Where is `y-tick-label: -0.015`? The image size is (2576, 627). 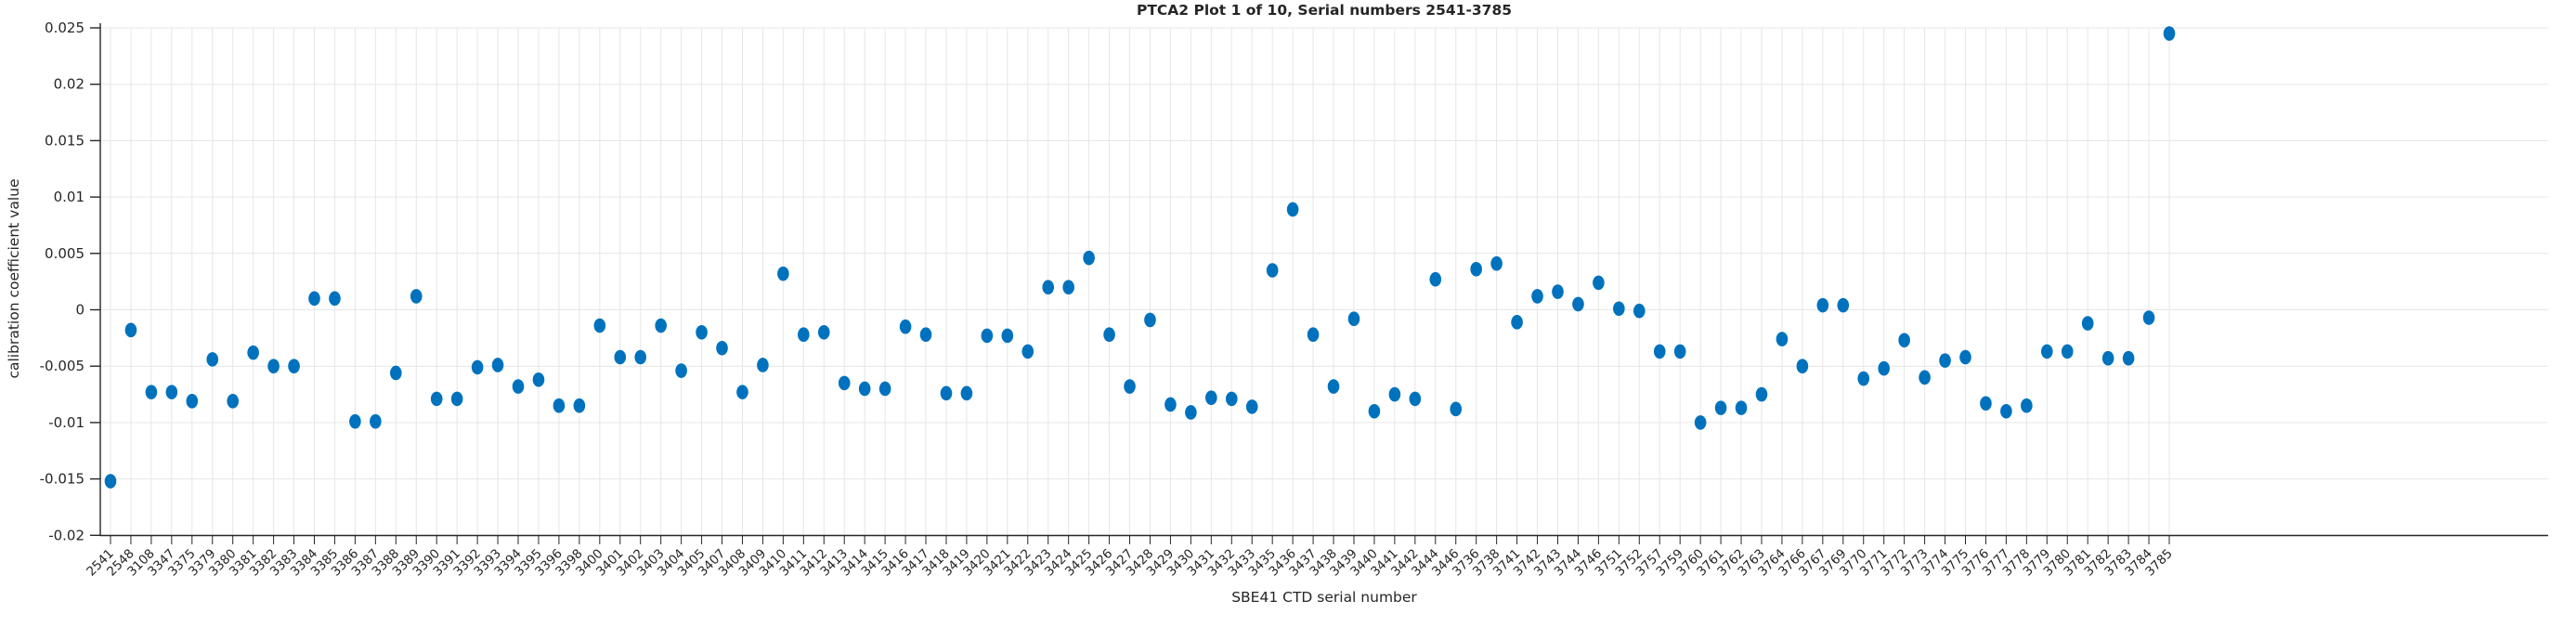 y-tick-label: -0.015 is located at coordinates (62, 479).